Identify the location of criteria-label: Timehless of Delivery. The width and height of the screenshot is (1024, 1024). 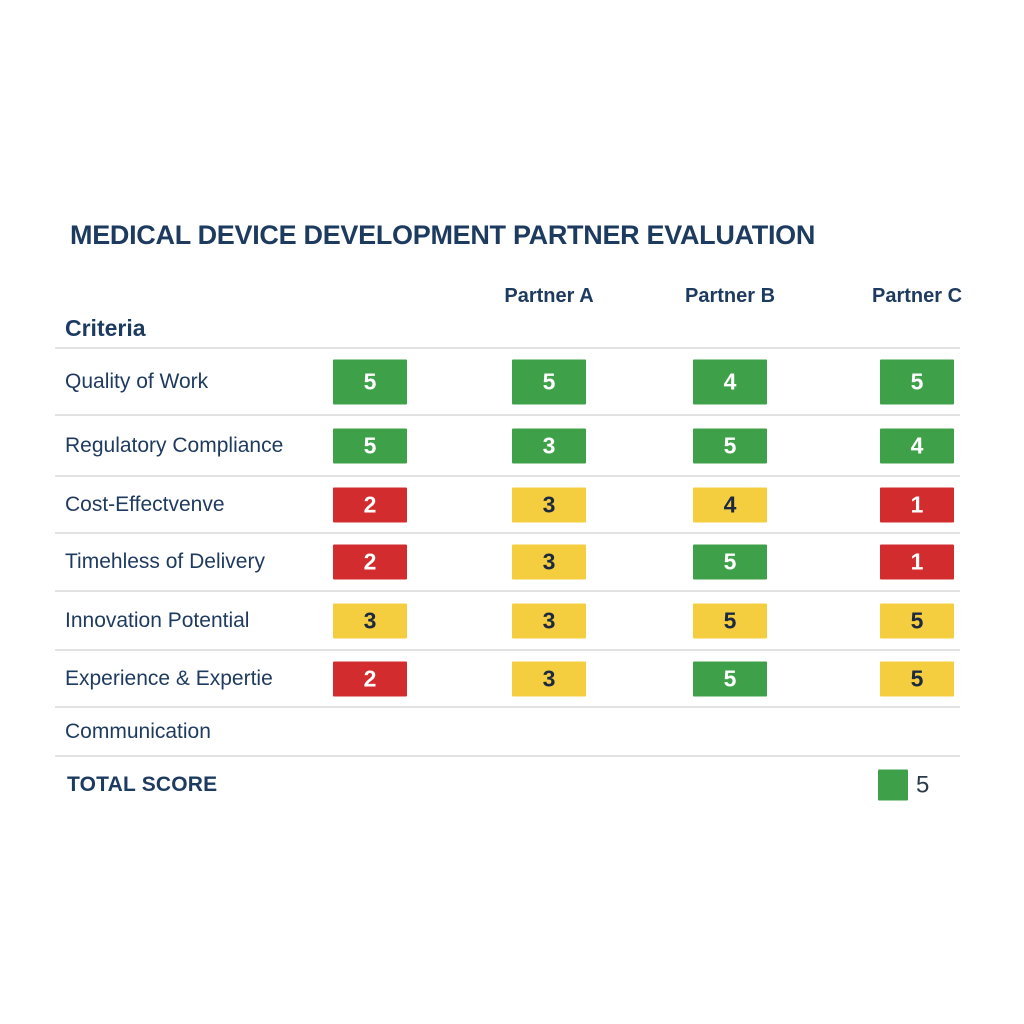
(165, 561).